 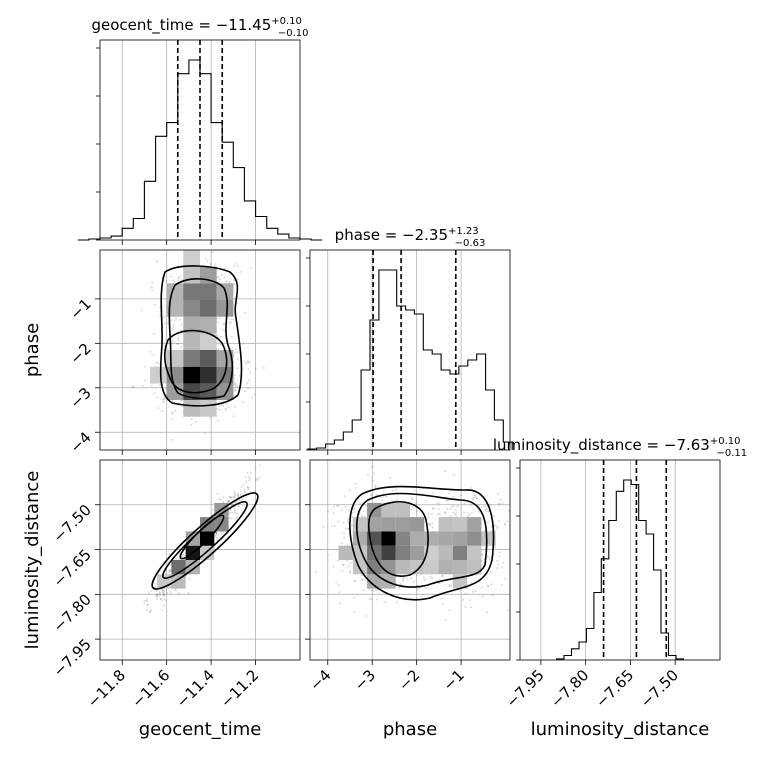 What do you see at coordinates (150, 688) in the screenshot?
I see `x-tick-label: −11.6` at bounding box center [150, 688].